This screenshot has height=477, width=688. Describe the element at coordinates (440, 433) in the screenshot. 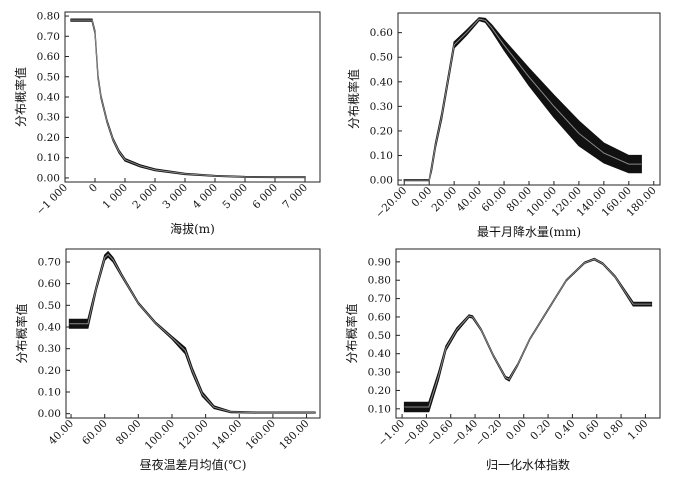

I see `x-tick-label: −0.60` at that location.